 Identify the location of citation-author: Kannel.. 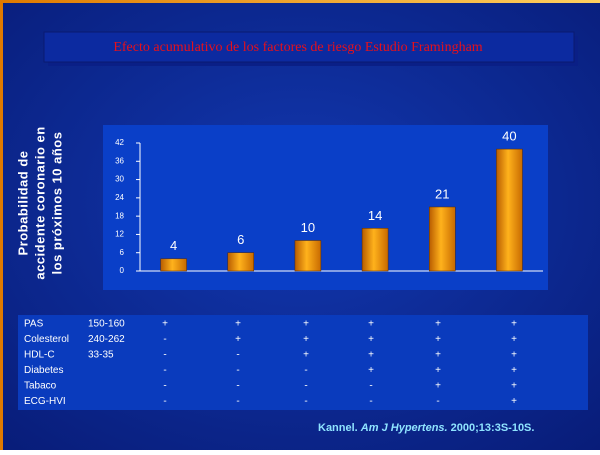
(338, 428).